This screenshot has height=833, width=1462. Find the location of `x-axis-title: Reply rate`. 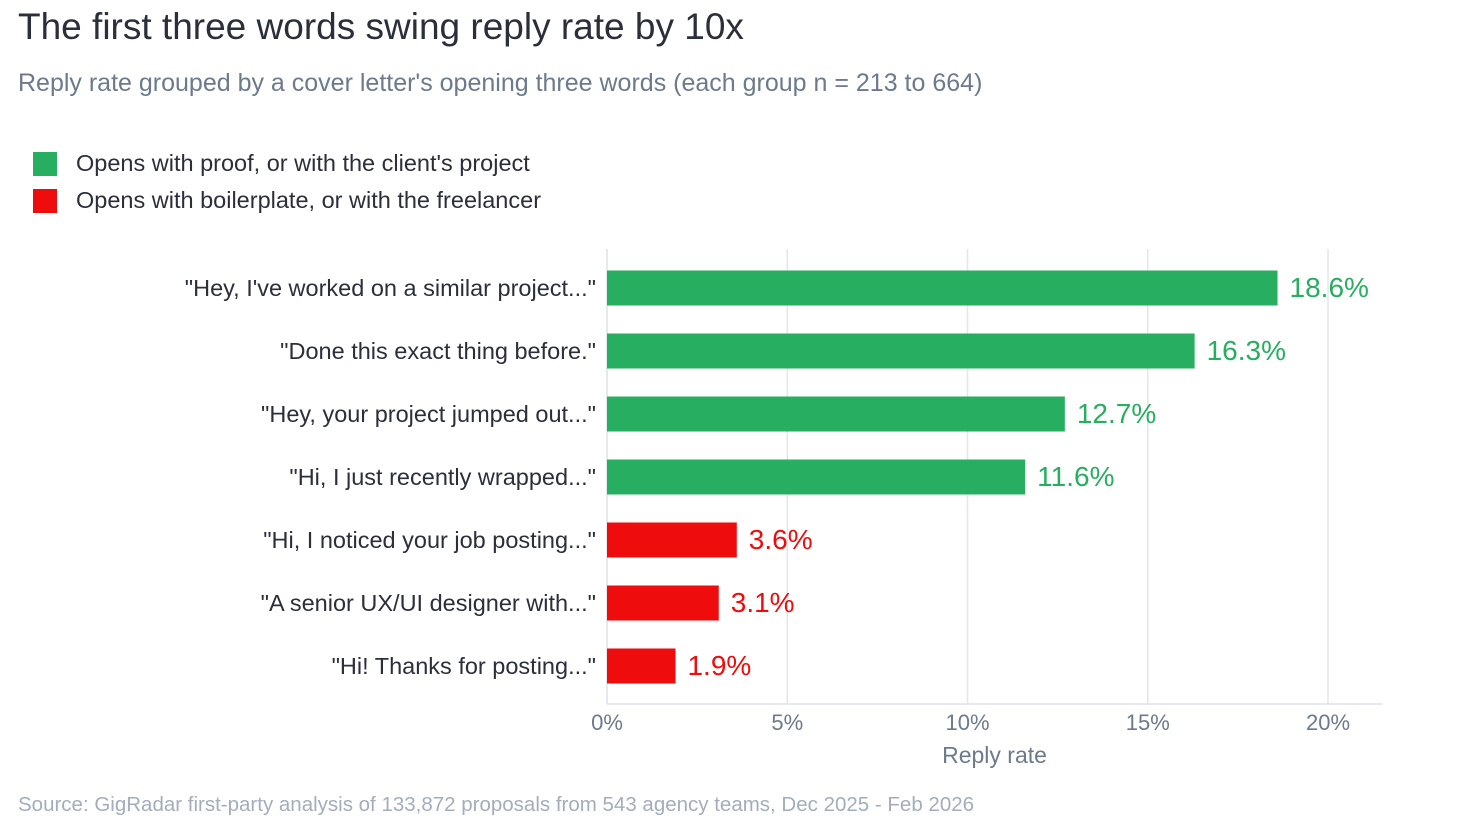

x-axis-title: Reply rate is located at coordinates (994, 755).